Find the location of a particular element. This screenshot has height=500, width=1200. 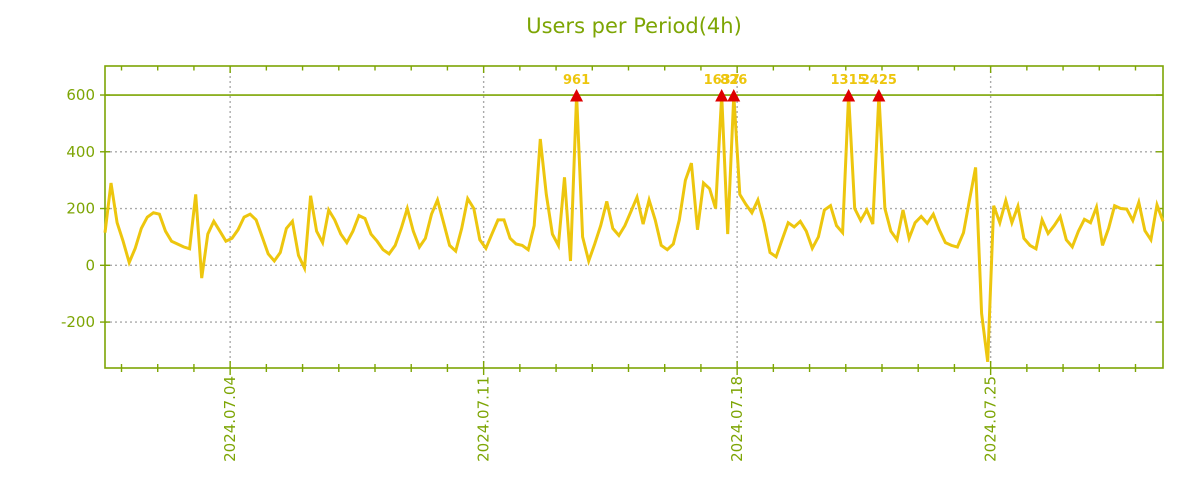

peak-label-1637: 1637 is located at coordinates (722, 80).